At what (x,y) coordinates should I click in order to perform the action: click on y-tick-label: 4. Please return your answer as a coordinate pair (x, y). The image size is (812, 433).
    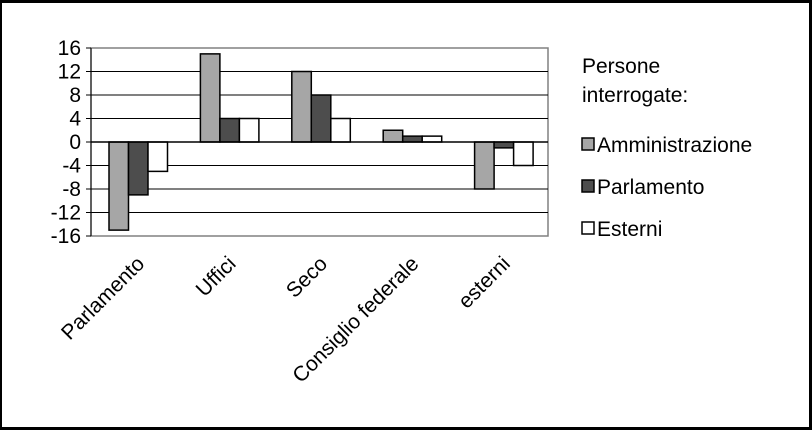
    Looking at the image, I should click on (75, 119).